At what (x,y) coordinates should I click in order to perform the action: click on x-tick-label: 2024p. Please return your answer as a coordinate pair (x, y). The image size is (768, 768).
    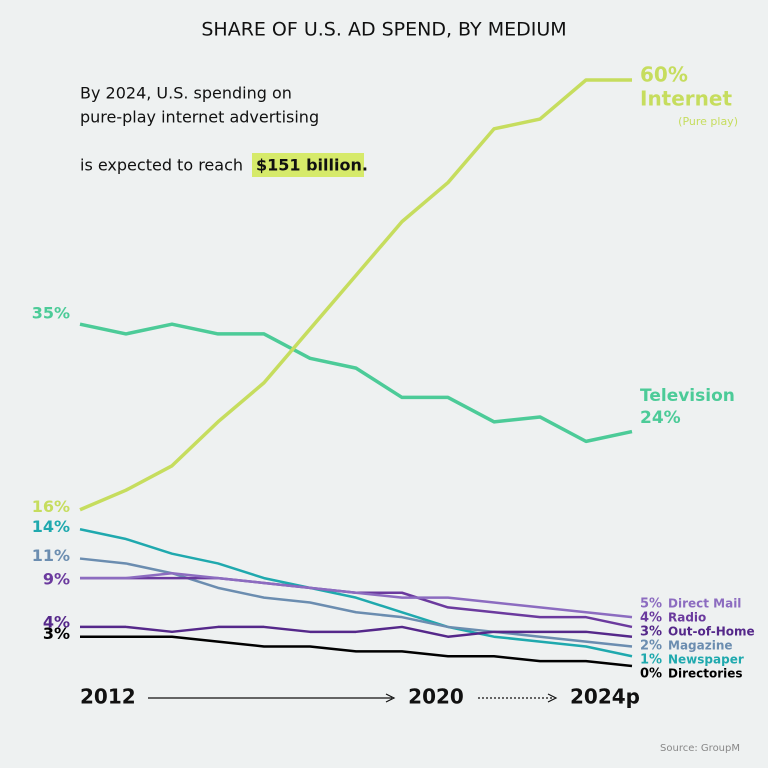
    Looking at the image, I should click on (605, 697).